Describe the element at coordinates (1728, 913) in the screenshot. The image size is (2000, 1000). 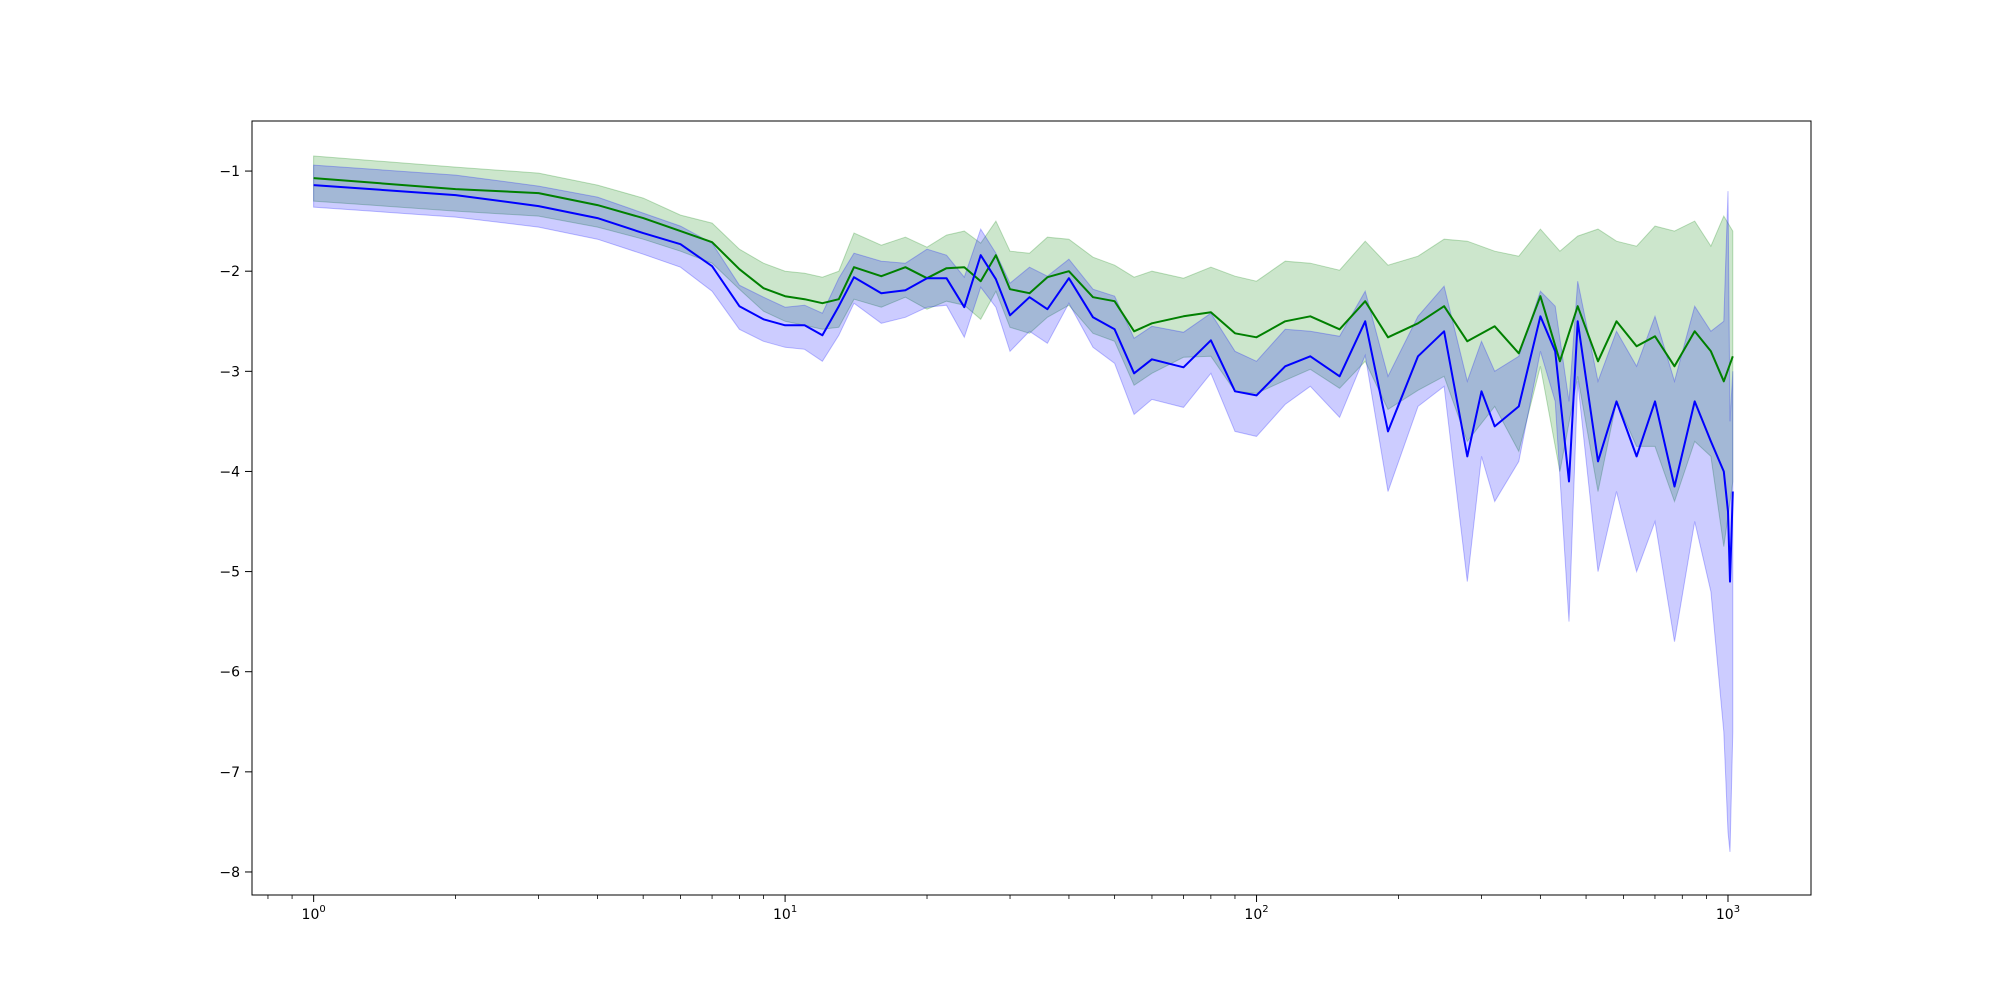
I see `x-tick-label: 10³` at that location.